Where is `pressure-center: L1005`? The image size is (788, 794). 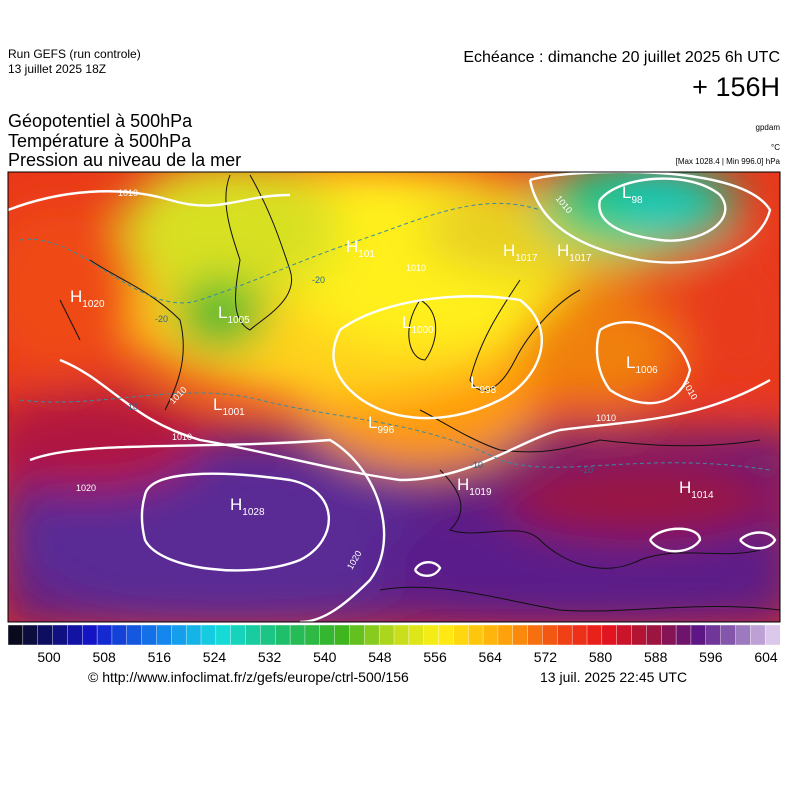
pressure-center: L1005 is located at coordinates (234, 314).